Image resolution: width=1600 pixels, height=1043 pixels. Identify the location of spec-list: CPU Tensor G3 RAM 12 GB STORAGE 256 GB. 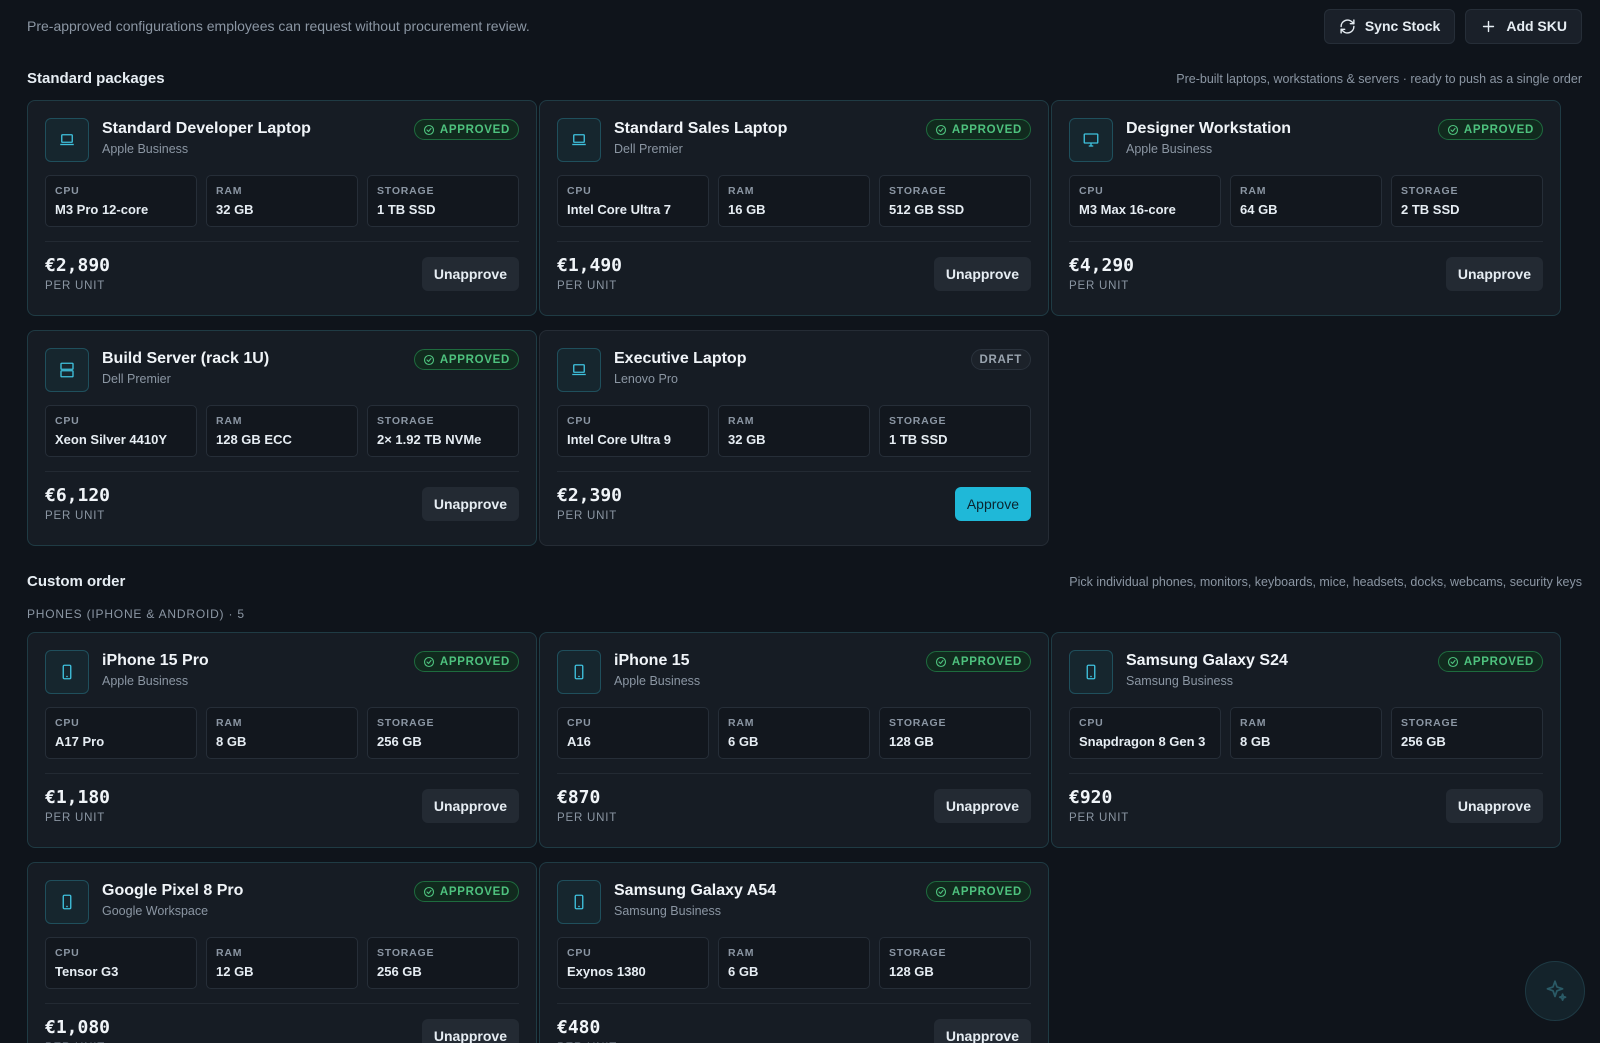
(282, 963).